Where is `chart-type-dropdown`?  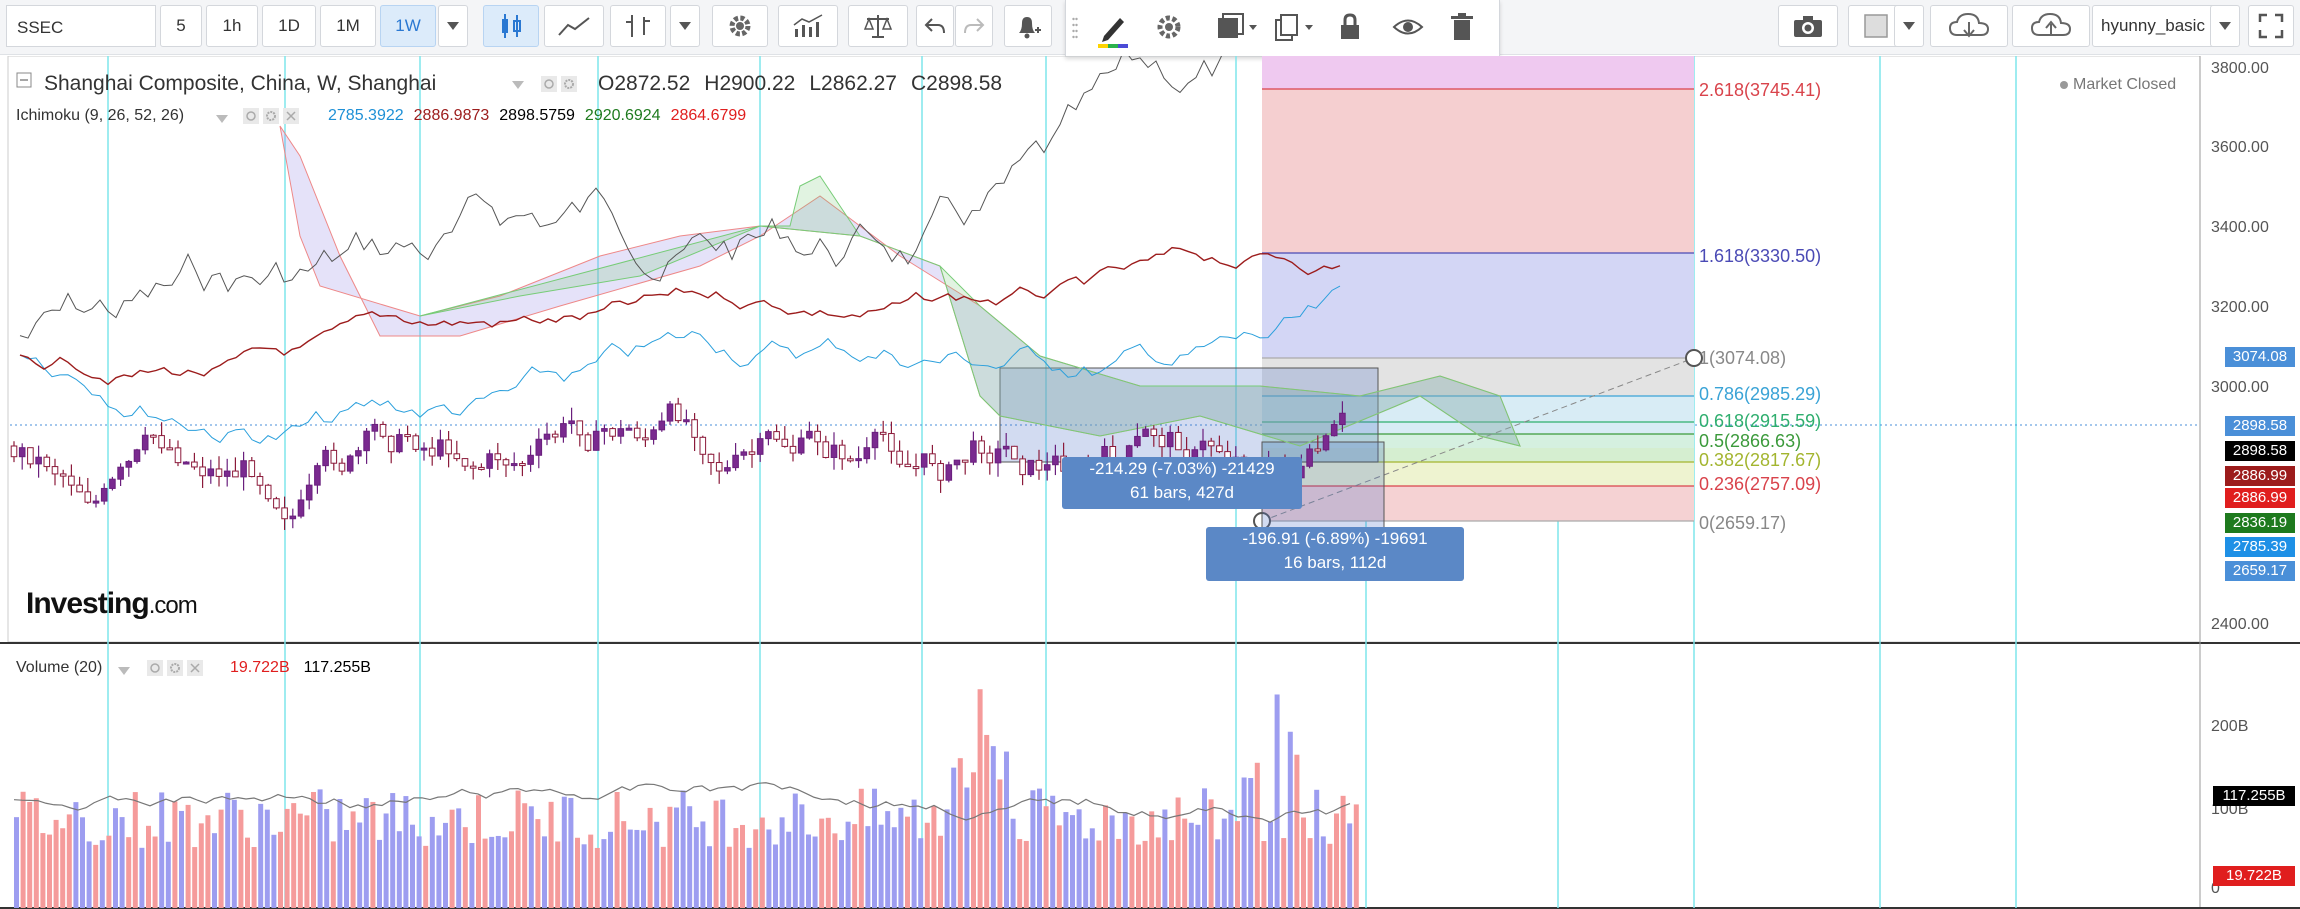
chart-type-dropdown is located at coordinates (685, 26).